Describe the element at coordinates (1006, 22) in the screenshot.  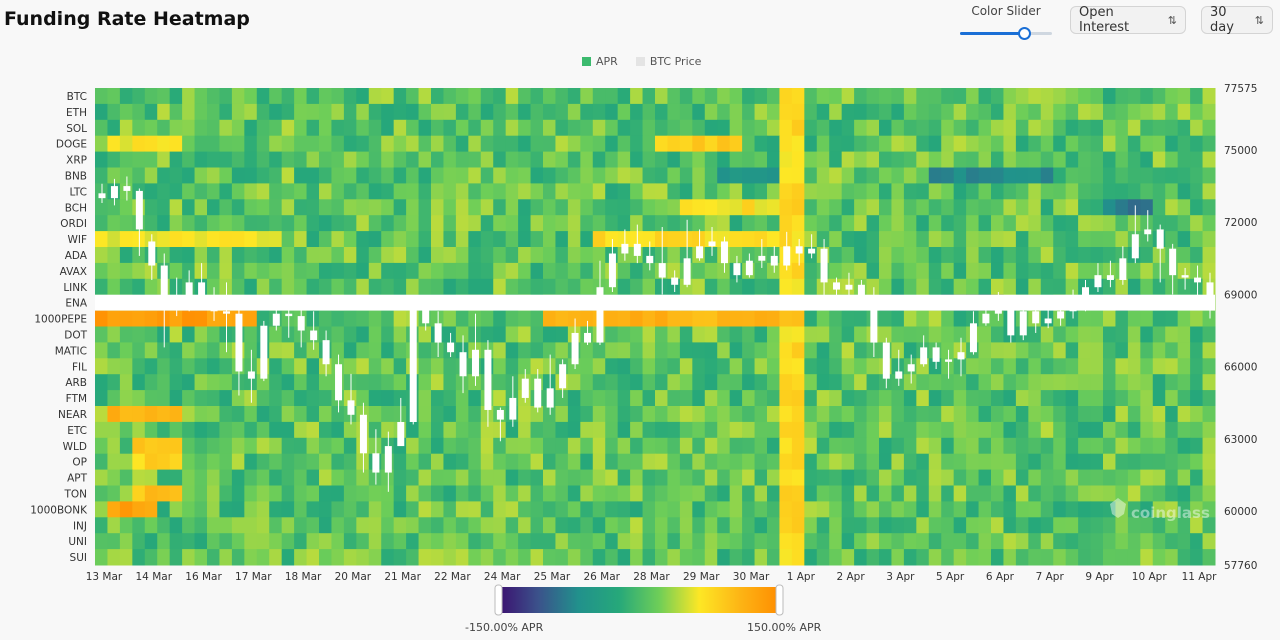
I see `color-slider: Color Slider` at that location.